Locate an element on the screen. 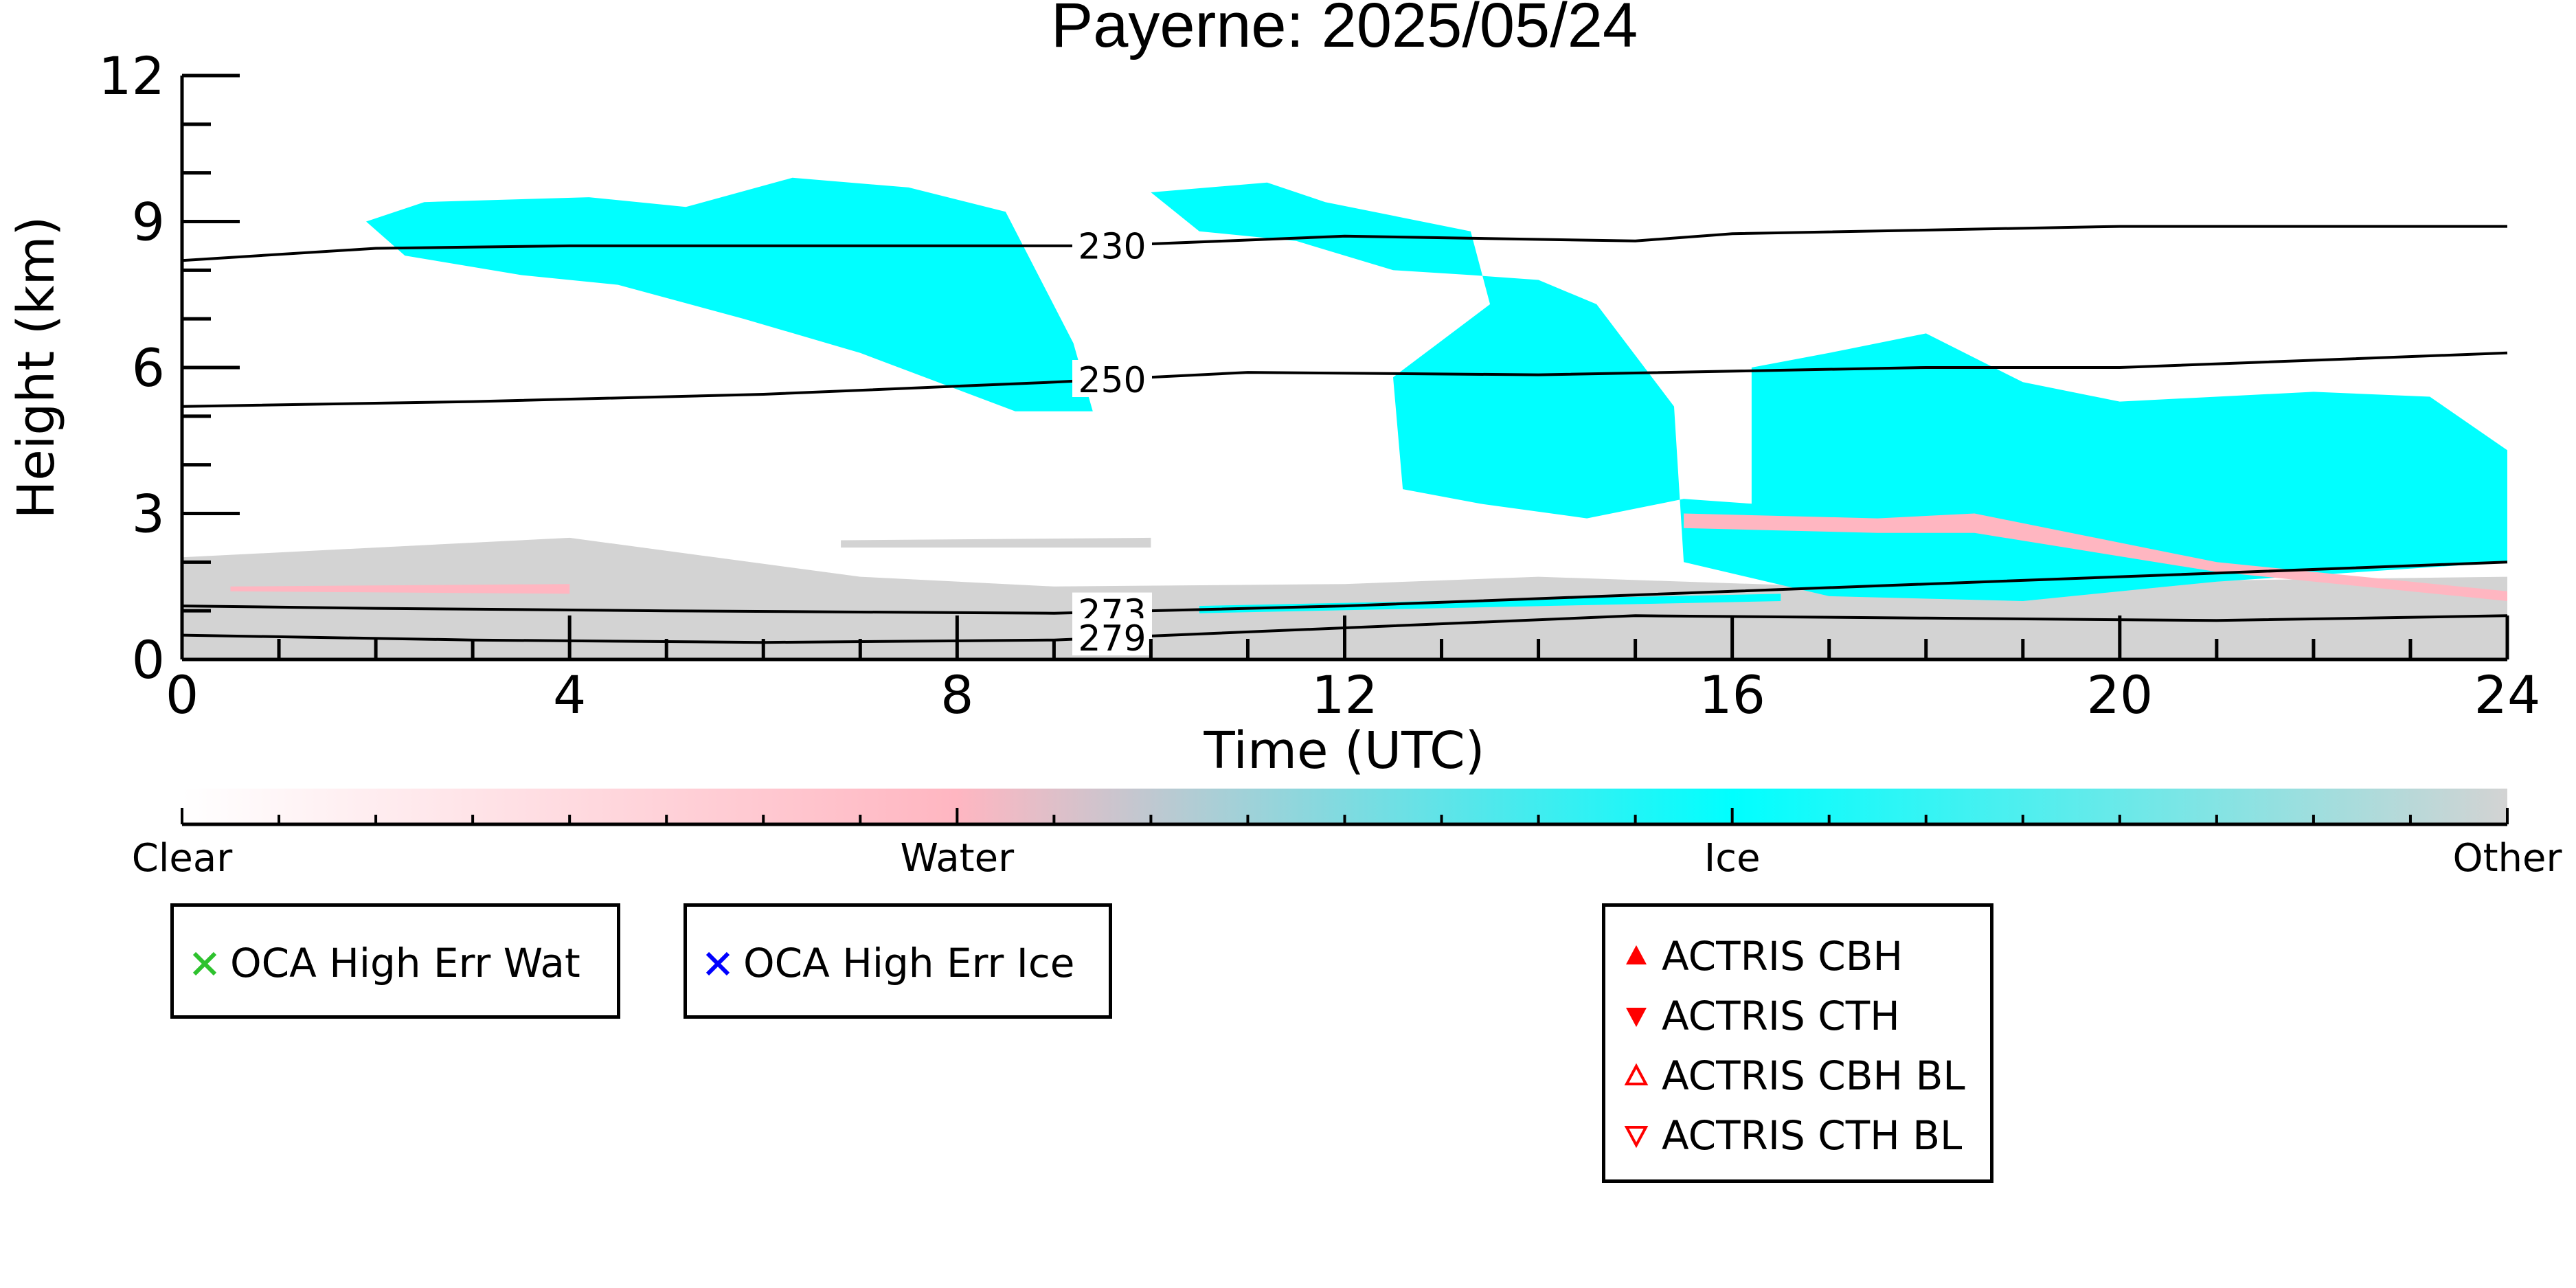  legend-item-oca-water: OCA High Err Wat is located at coordinates (384, 963).